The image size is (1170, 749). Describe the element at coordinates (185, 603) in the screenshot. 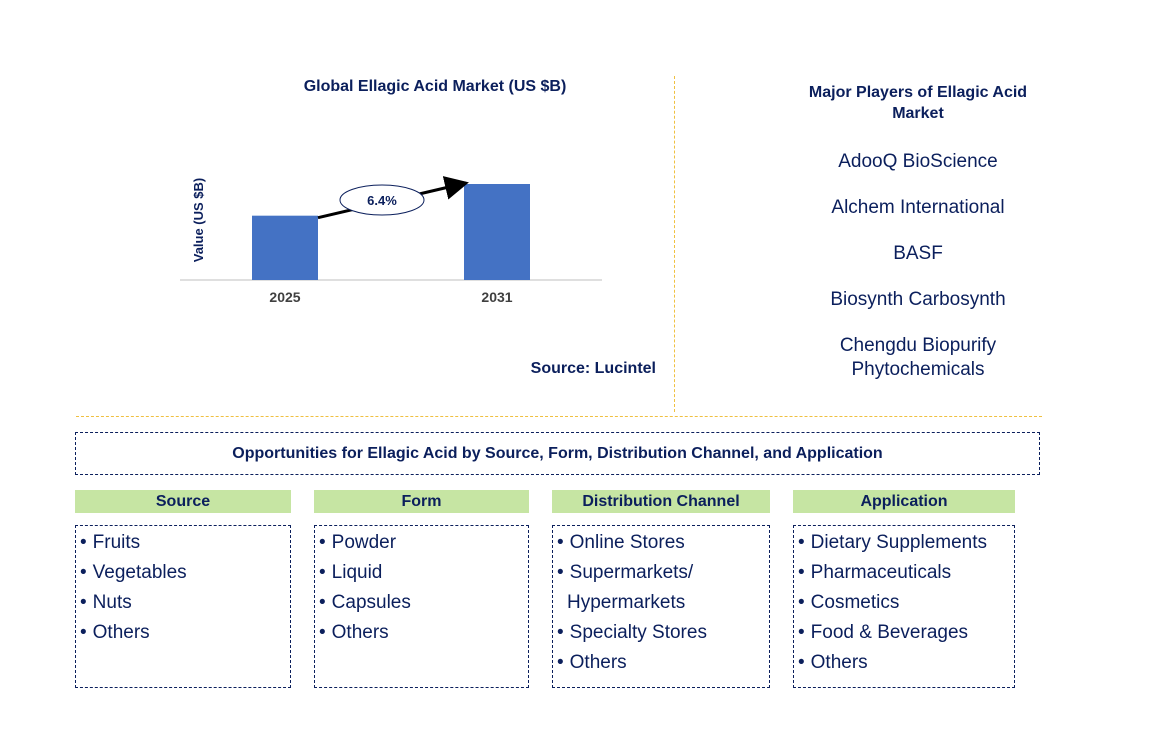

I see `segment-item: • Nuts` at that location.